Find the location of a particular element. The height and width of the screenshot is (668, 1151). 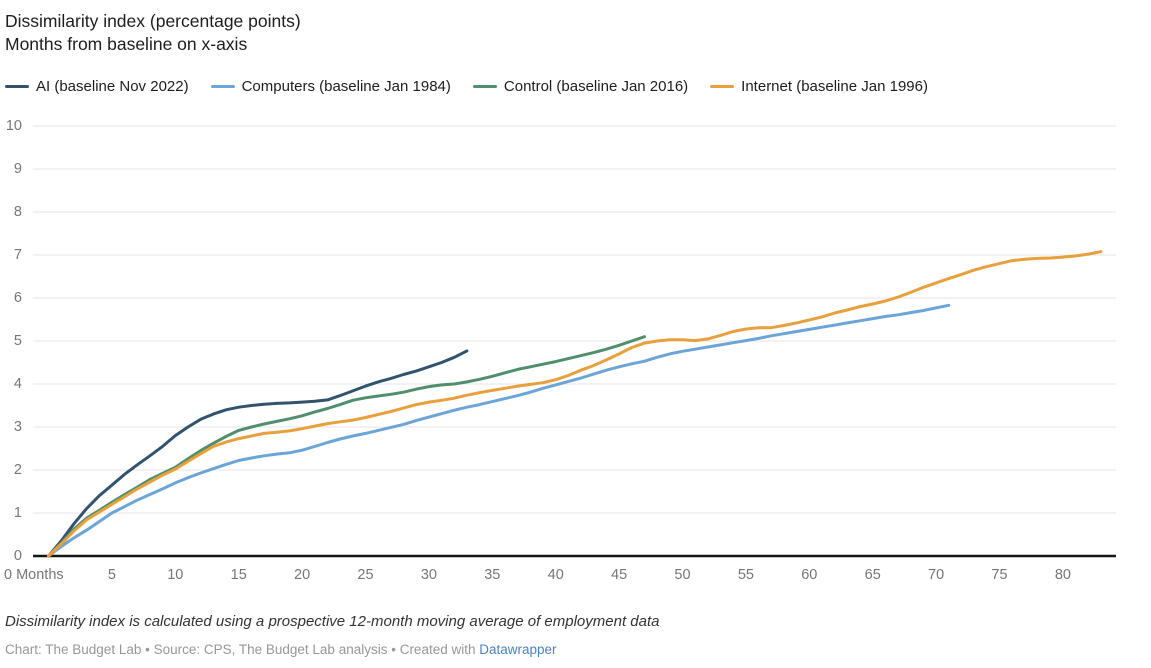

x-tick-label-70: 70 is located at coordinates (936, 575).